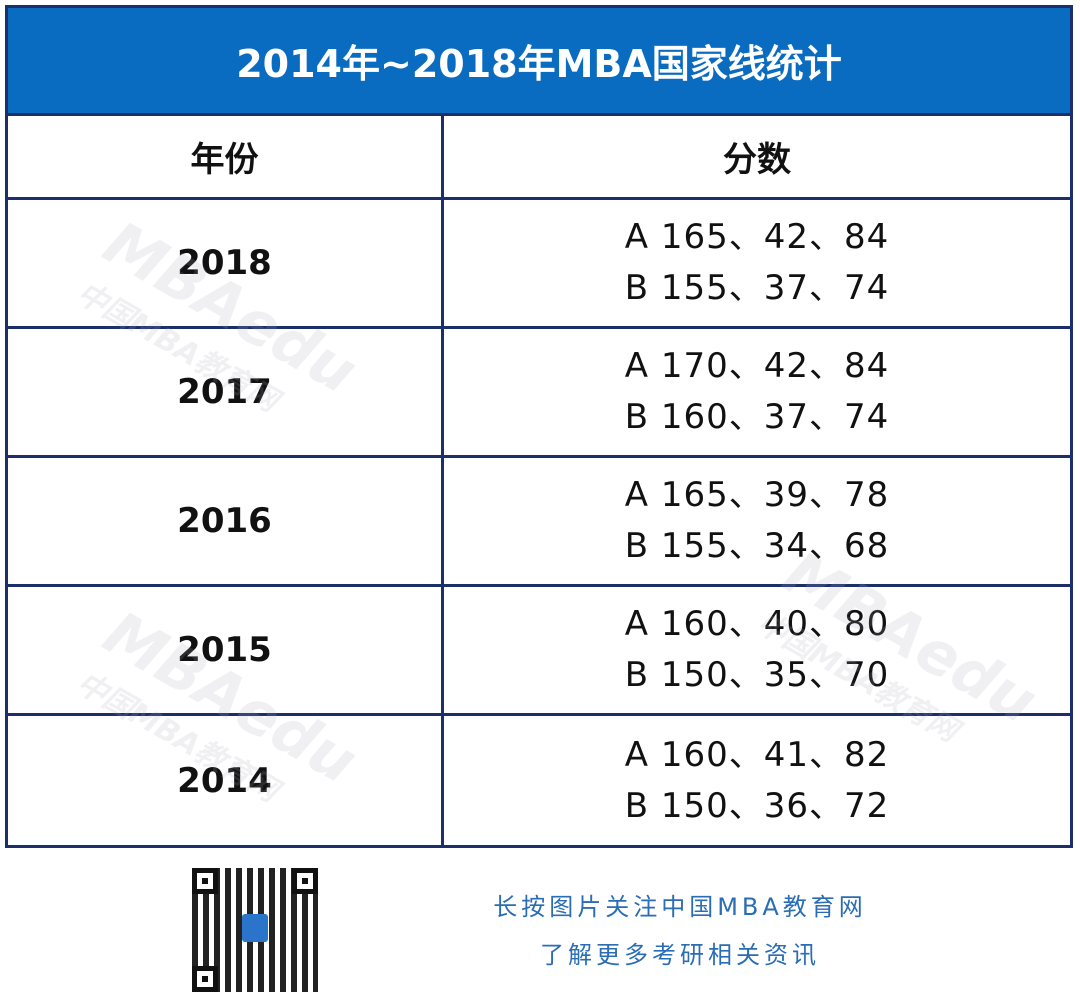 This screenshot has height=1006, width=1080. Describe the element at coordinates (757, 805) in the screenshot. I see `score-b: B 150、36、72` at that location.